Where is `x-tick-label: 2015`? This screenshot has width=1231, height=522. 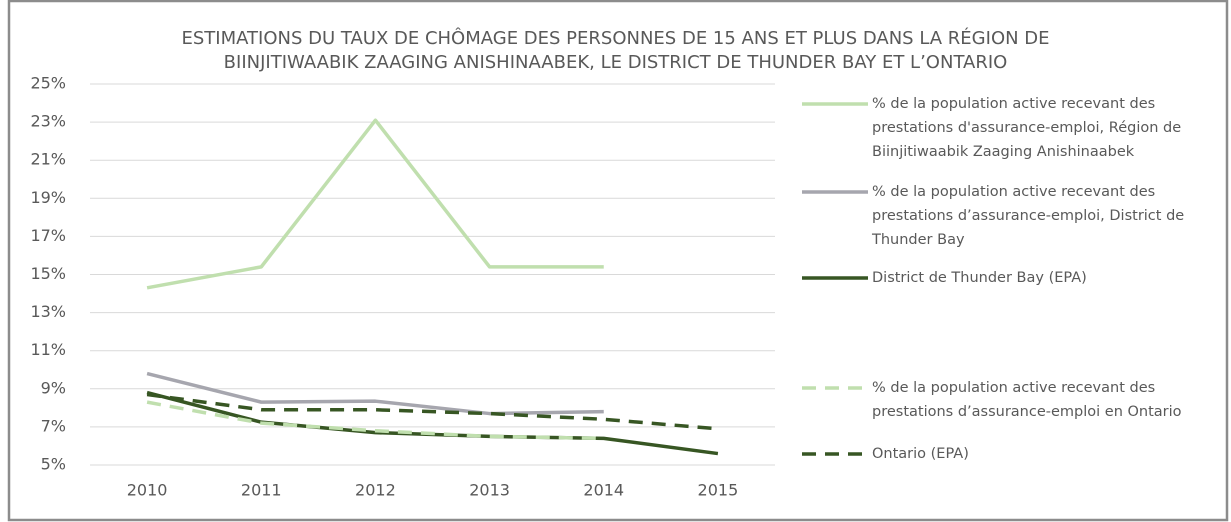
x-tick-label: 2015 is located at coordinates (718, 490).